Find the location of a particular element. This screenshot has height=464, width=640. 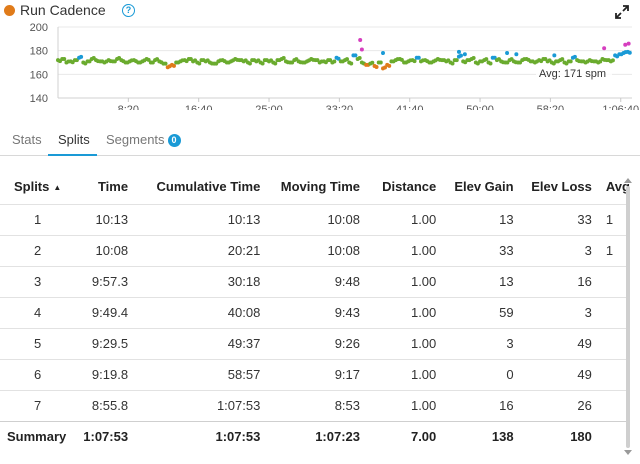

col-header-avg: Avg is located at coordinates (617, 187).